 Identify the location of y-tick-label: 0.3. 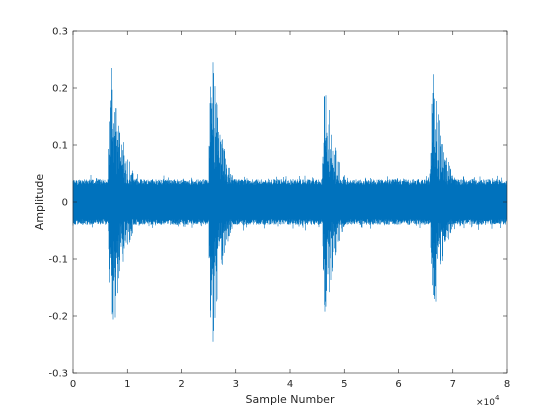
(60, 32).